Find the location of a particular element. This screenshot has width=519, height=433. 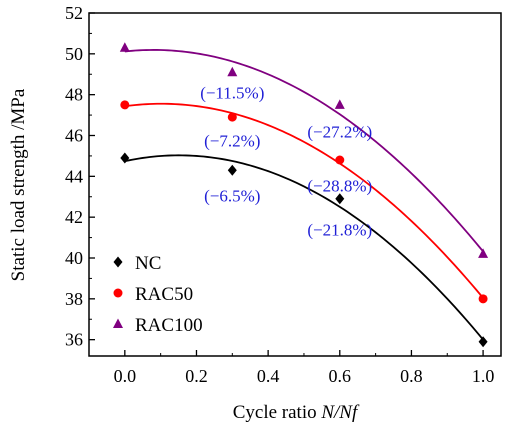

legend-marker-rac100 is located at coordinates (118, 323).